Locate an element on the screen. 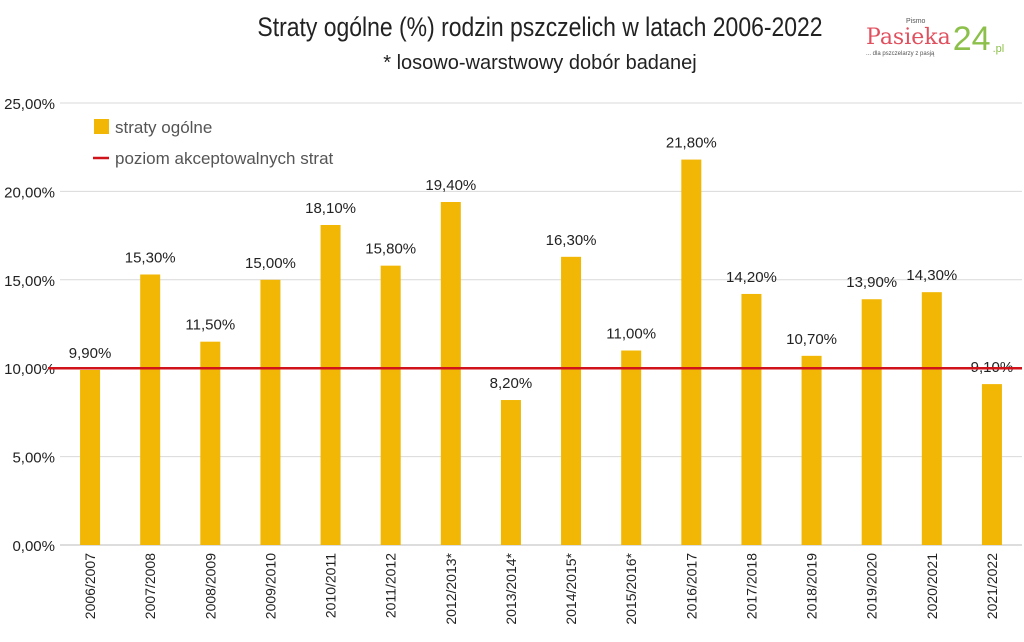 The width and height of the screenshot is (1024, 642). y-tick-label: 10,00% is located at coordinates (29, 369).